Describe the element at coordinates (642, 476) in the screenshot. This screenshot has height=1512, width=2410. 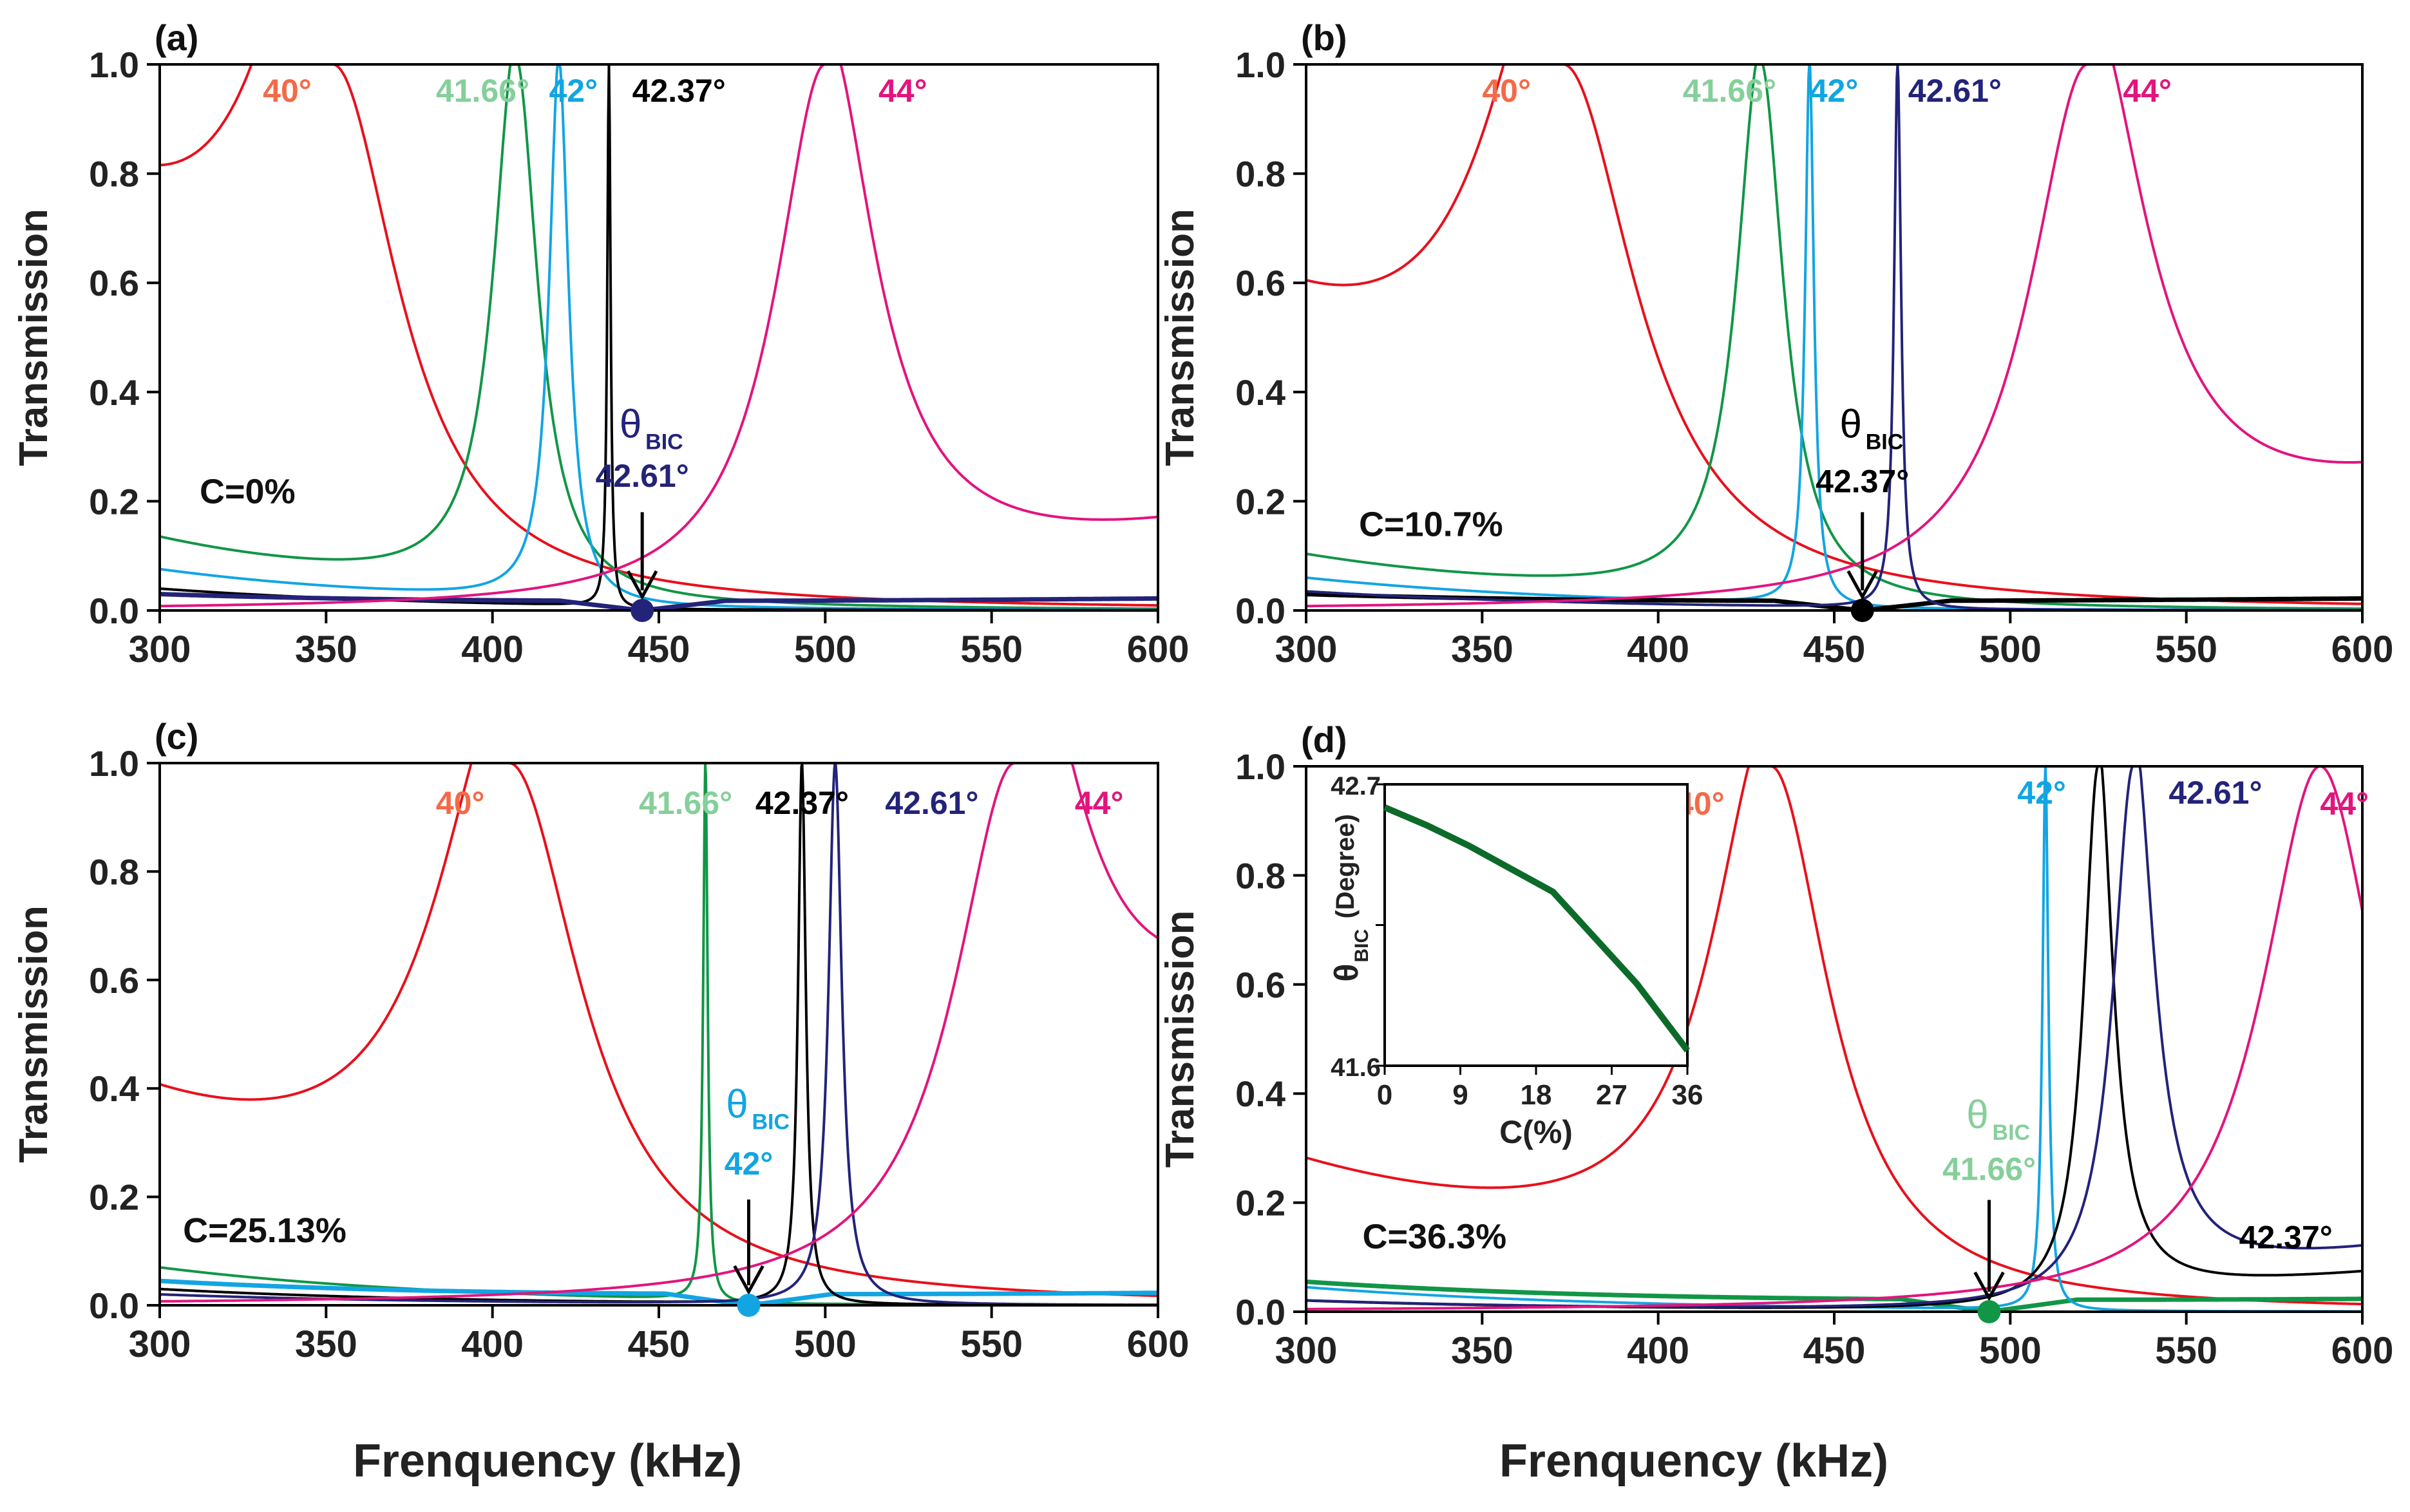
I see `bic-angle-label: 42.61°` at that location.